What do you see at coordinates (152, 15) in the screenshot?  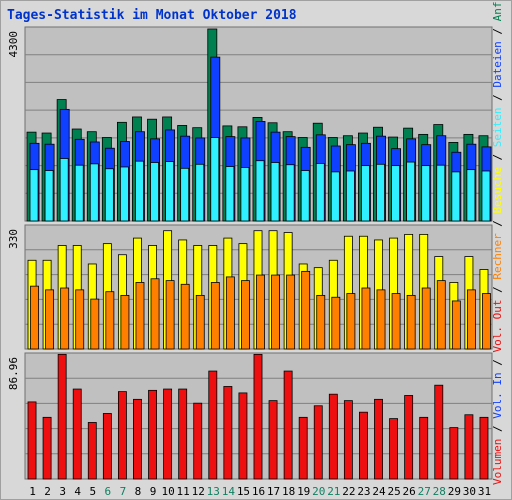 I see `chart-title: Tages-Statistik im Monat Oktober 2018` at bounding box center [152, 15].